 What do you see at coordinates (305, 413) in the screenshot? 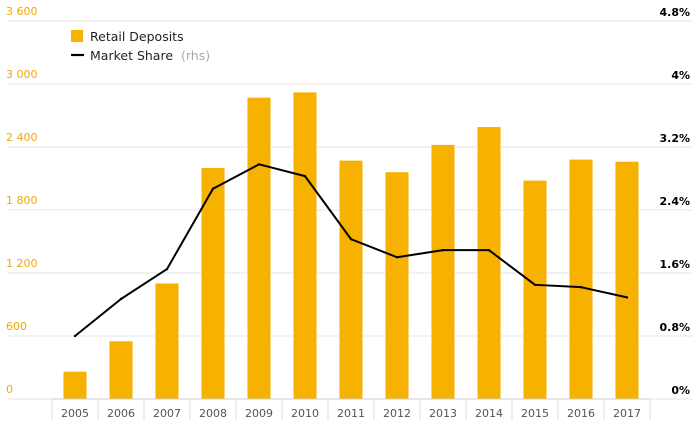
I see `x-tick-label: 2010` at bounding box center [305, 413].